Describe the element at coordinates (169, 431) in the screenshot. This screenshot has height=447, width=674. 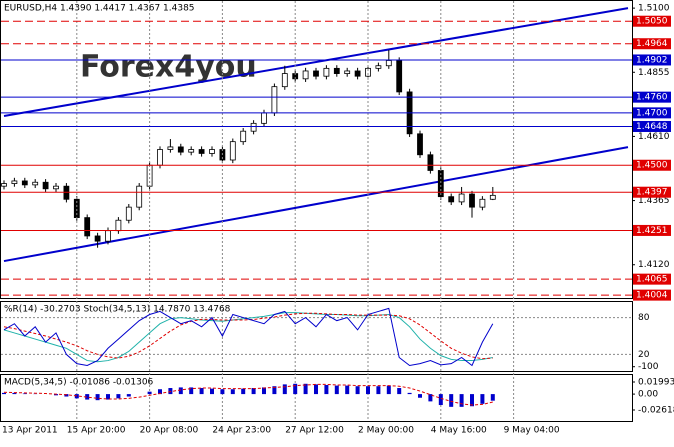
I see `x-tick-label: 20 Apr 08:00` at that location.